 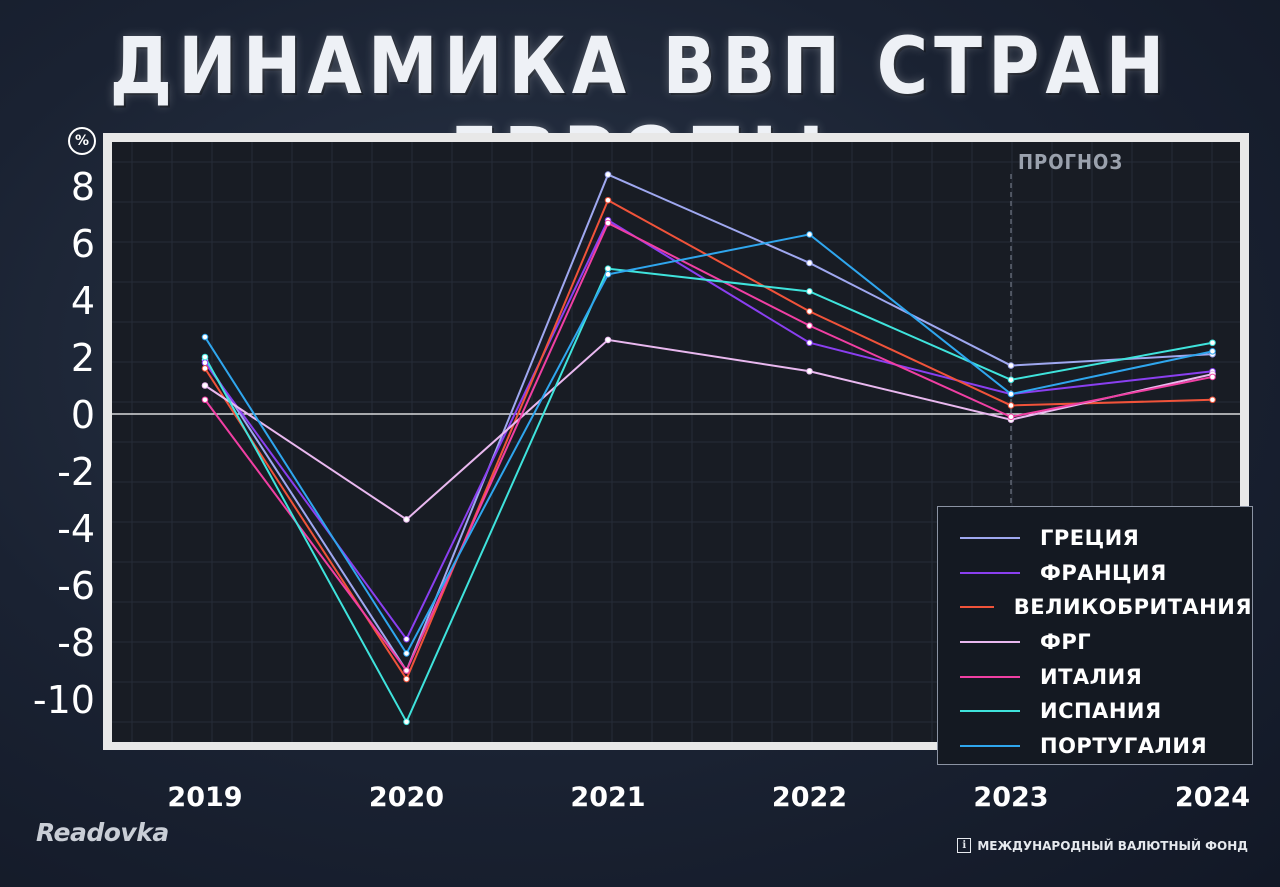 I want to click on legend-label: ПОРТУГАЛИЯ, so click(x=1124, y=745).